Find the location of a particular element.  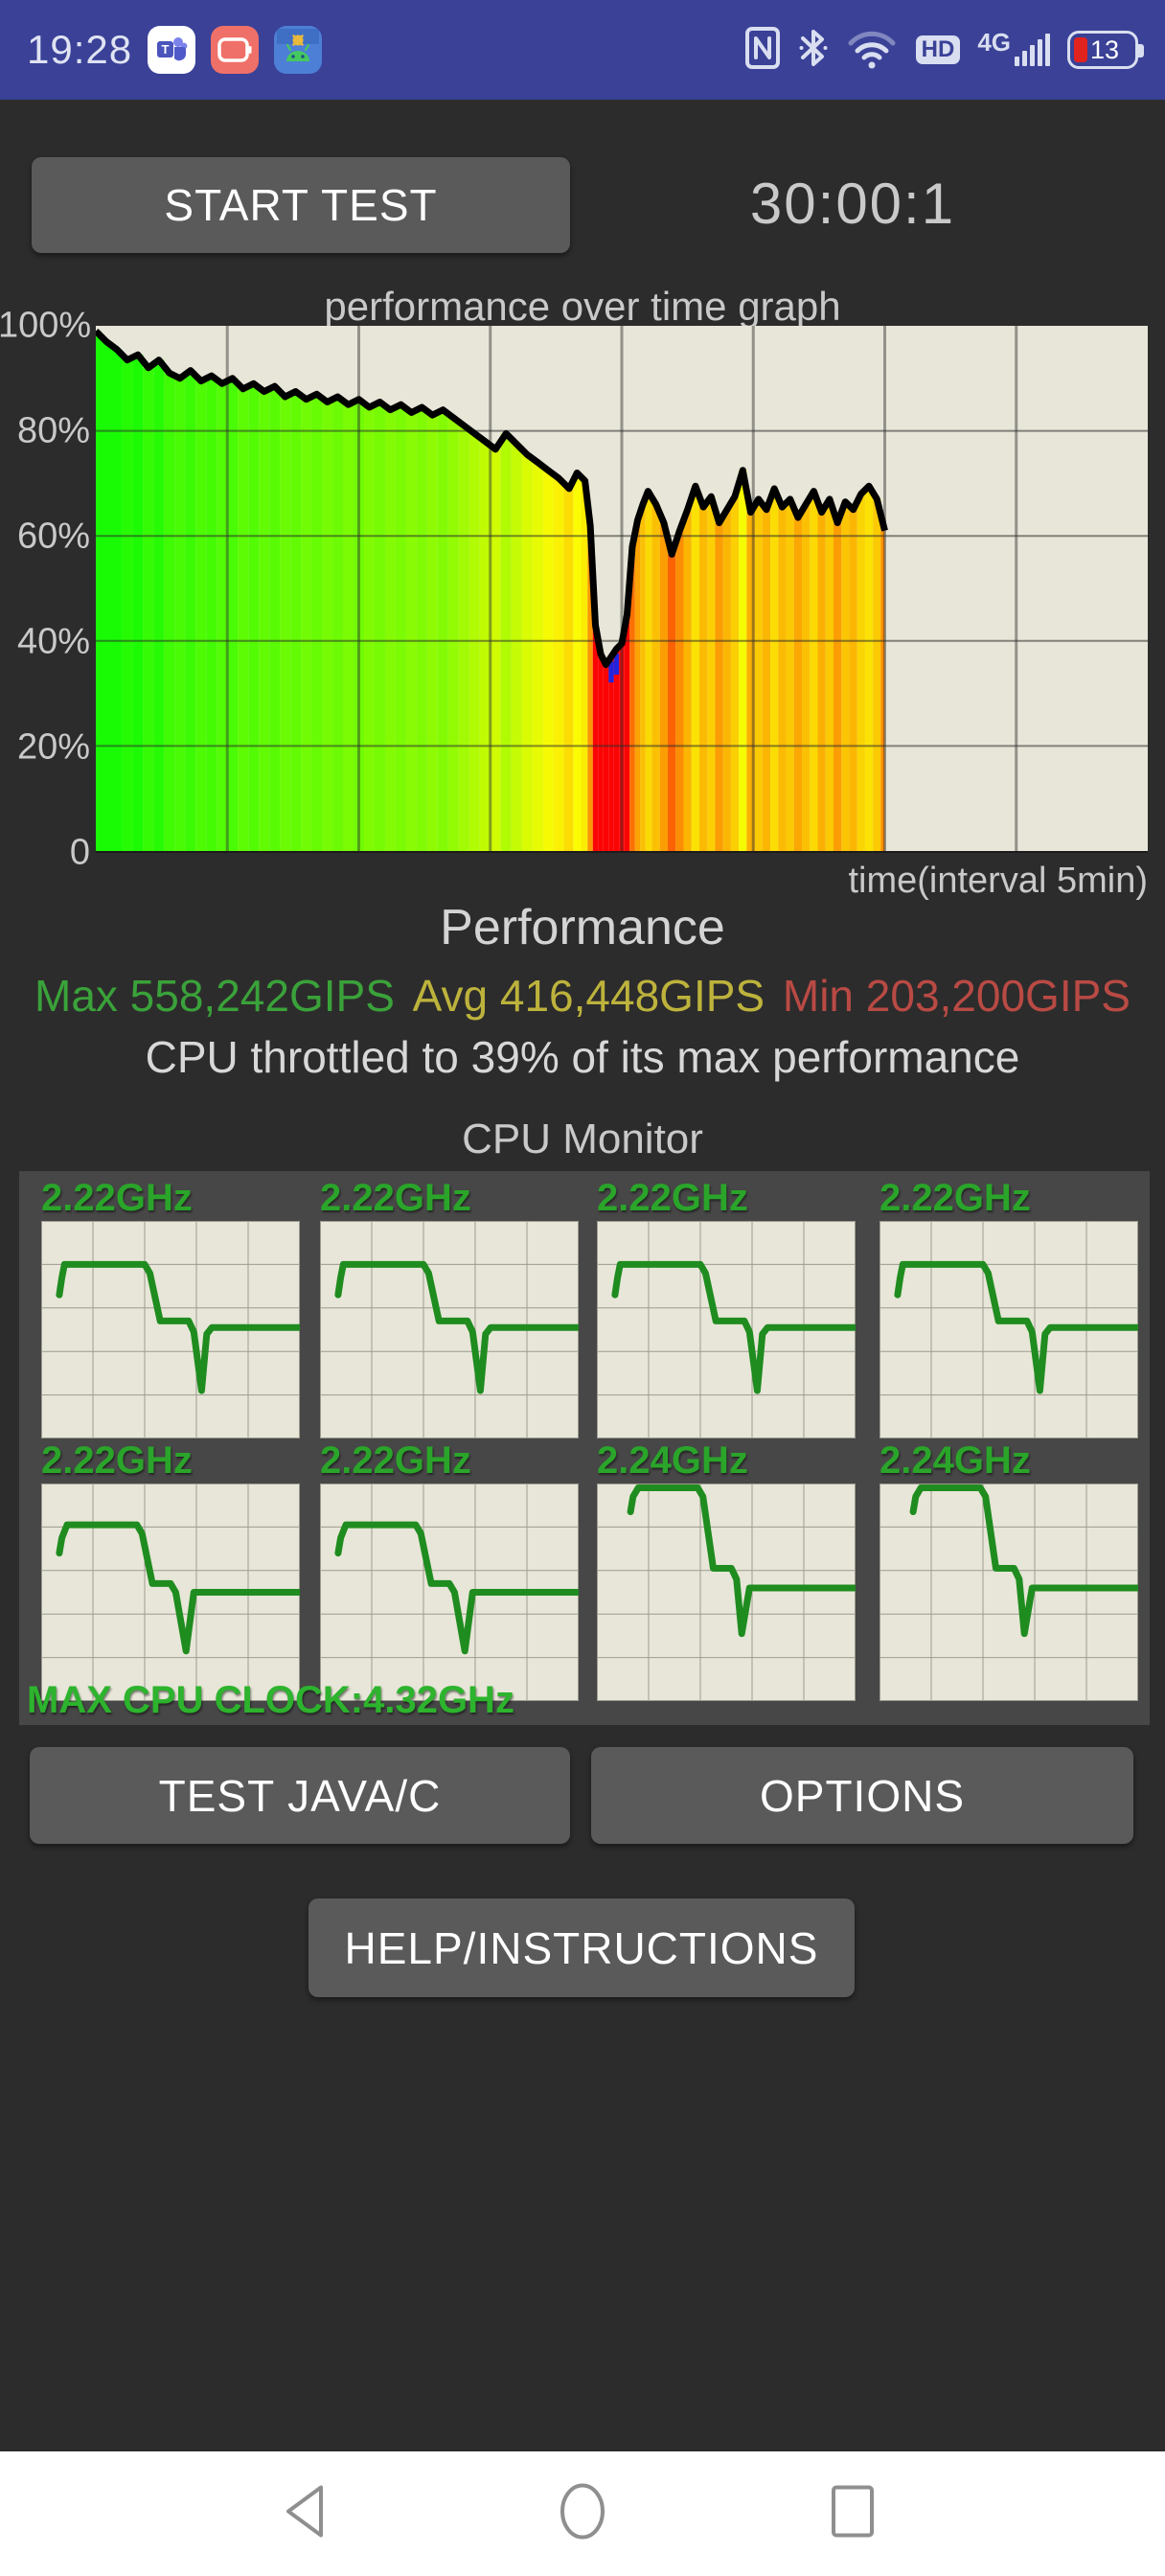

hd-badge: HD is located at coordinates (938, 49).